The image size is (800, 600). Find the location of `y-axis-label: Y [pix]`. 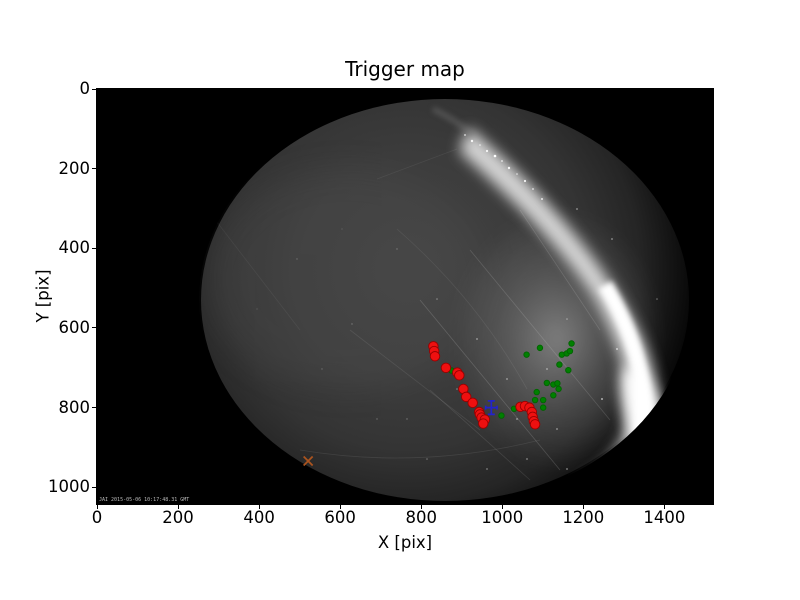

y-axis-label: Y [pix] is located at coordinates (43, 296).